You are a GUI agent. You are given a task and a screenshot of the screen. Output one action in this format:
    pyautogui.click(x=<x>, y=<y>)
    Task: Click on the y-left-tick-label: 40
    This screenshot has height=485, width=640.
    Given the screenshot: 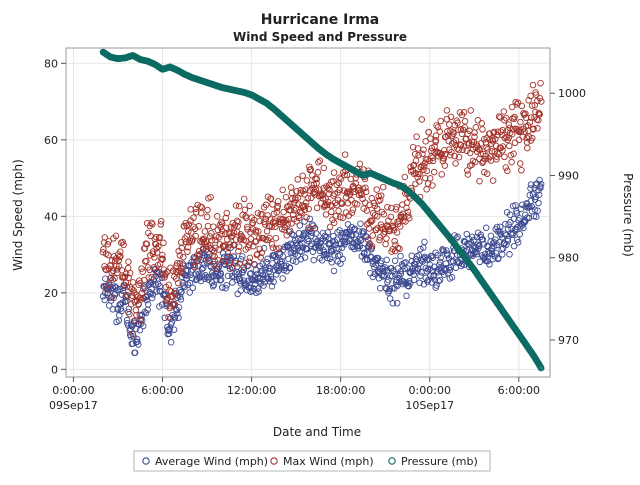 What is the action you would take?
    pyautogui.click(x=51, y=216)
    